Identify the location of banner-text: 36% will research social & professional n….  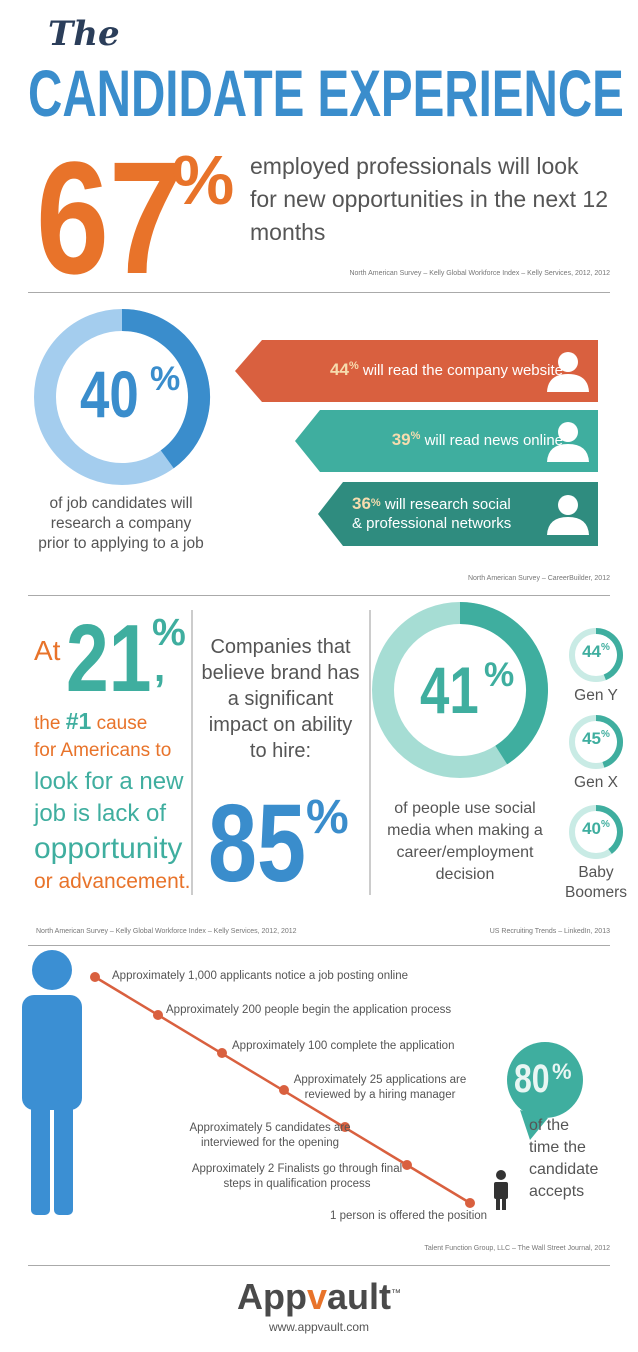
(431, 513).